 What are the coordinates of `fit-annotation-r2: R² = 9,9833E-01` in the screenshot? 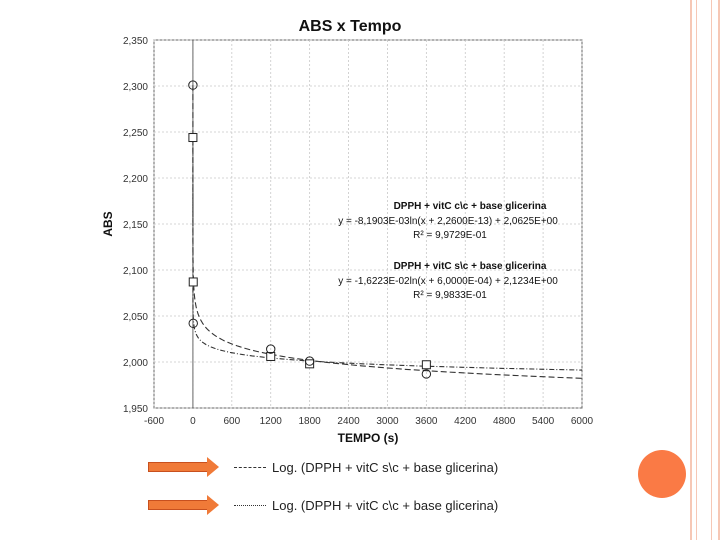 It's located at (450, 295).